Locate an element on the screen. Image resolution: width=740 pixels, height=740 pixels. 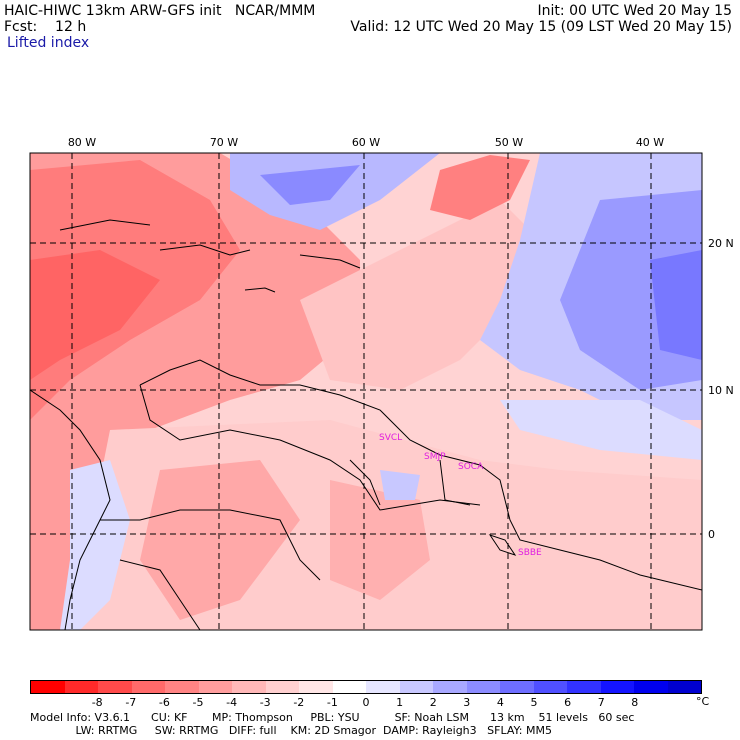
colorbar-tick-label: -7 is located at coordinates (131, 702).